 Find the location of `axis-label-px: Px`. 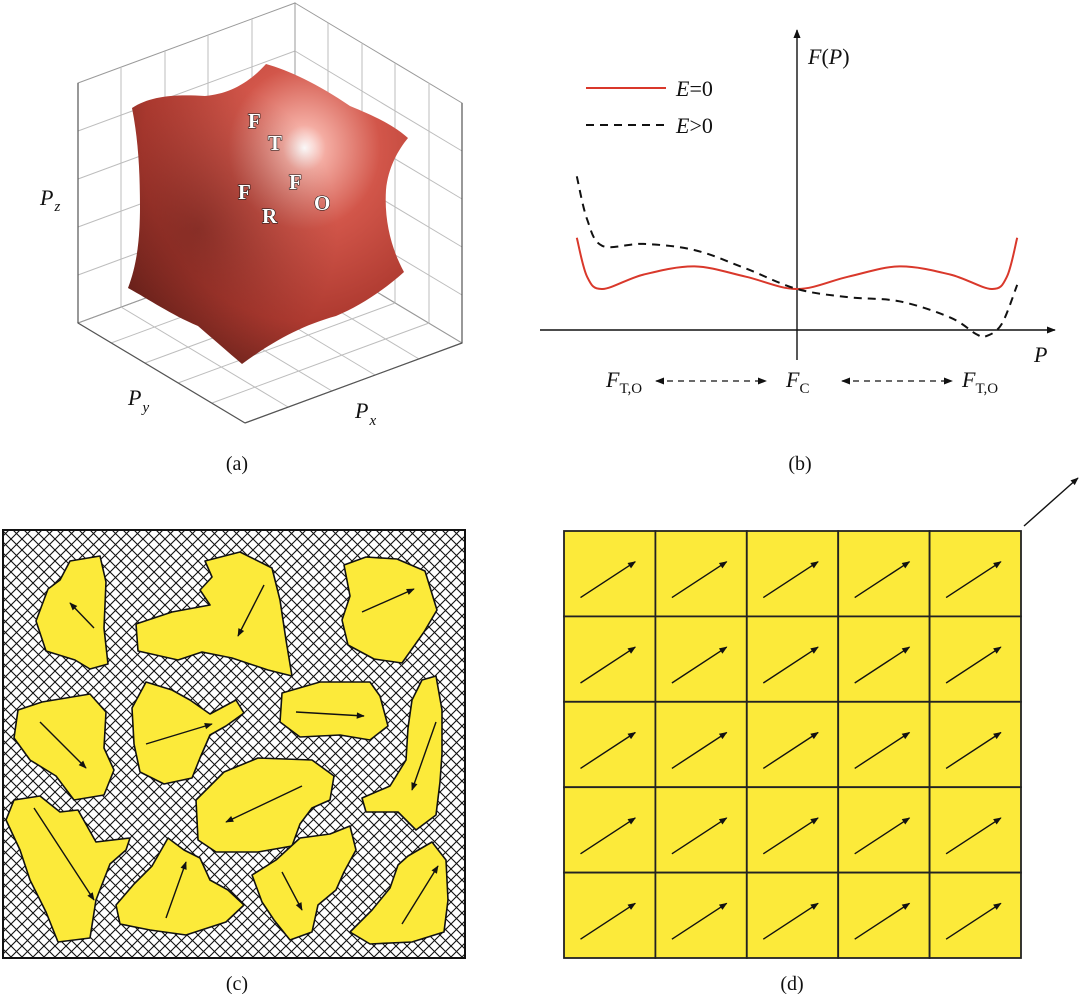

axis-label-px: Px is located at coordinates (365, 413).